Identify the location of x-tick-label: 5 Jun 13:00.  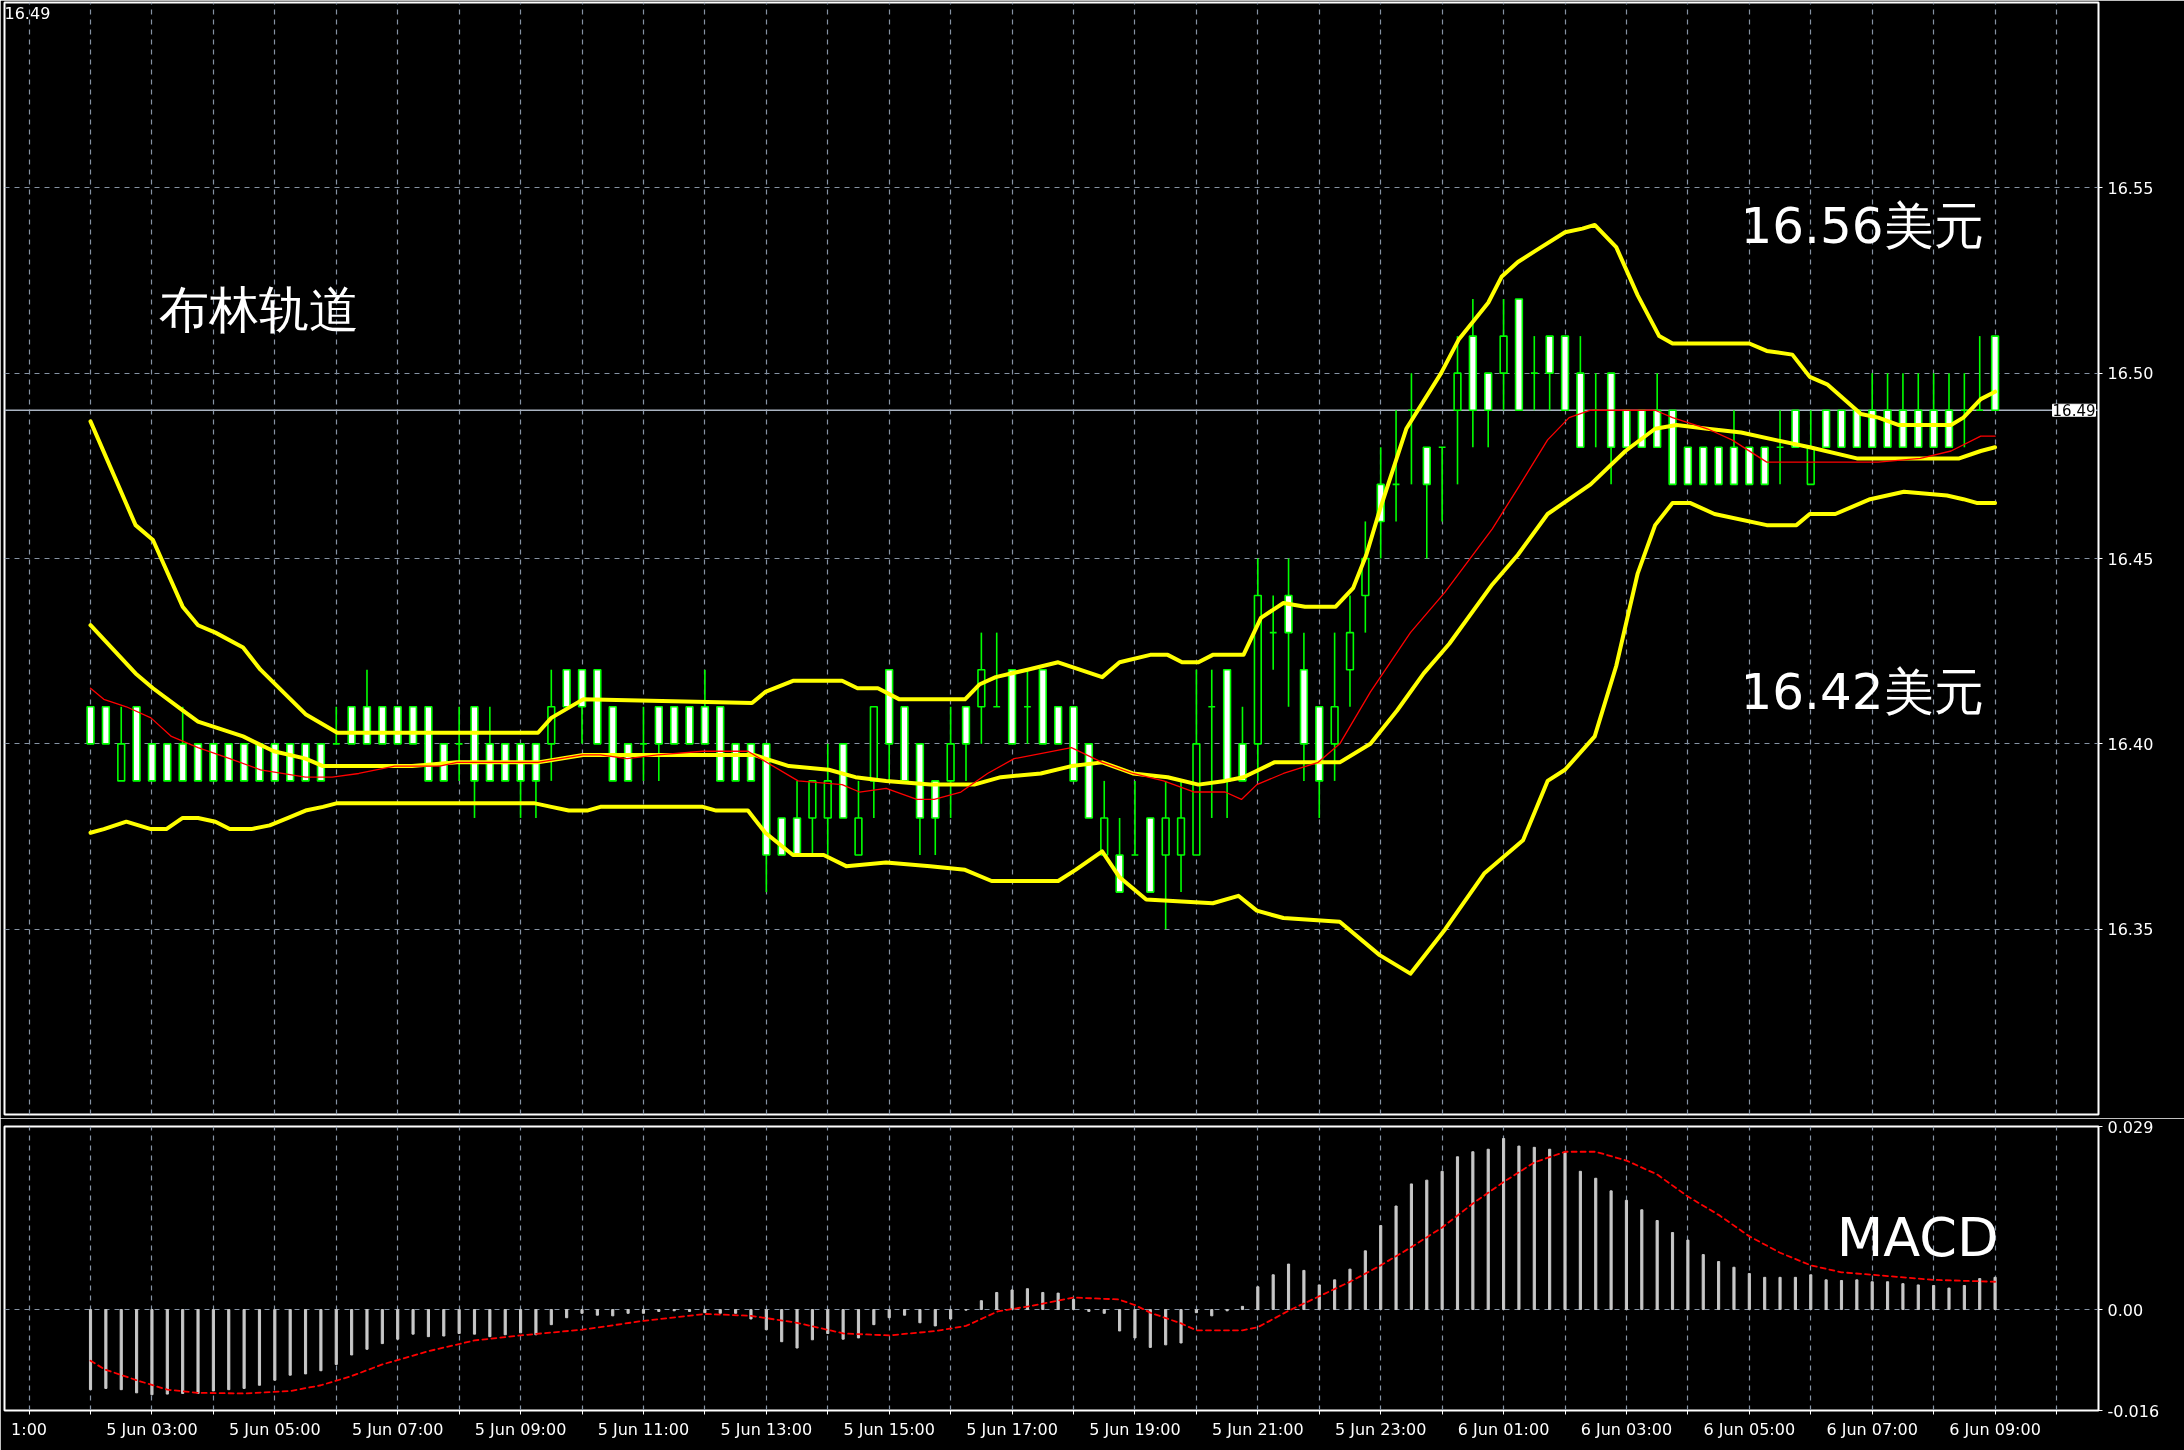
(766, 1429).